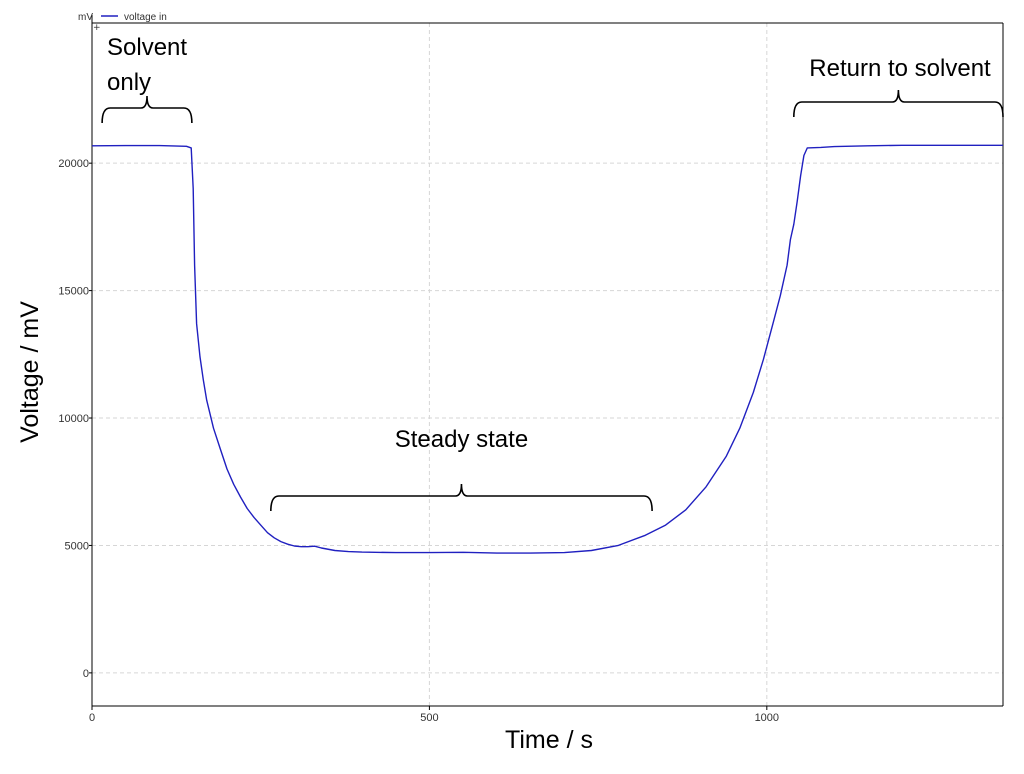 The height and width of the screenshot is (774, 1024). I want to click on y-unit-label: mV, so click(85, 17).